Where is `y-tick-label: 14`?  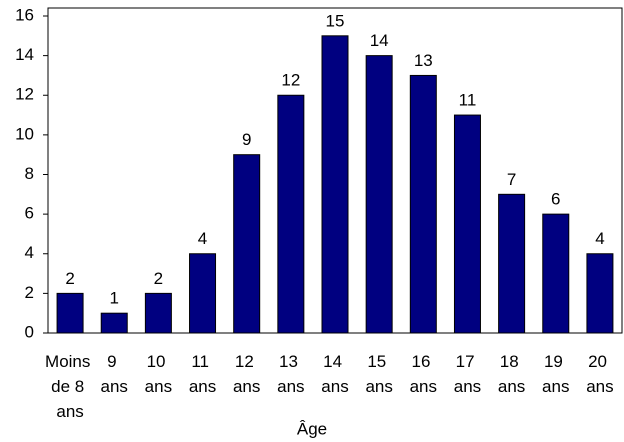
y-tick-label: 14 is located at coordinates (24, 54).